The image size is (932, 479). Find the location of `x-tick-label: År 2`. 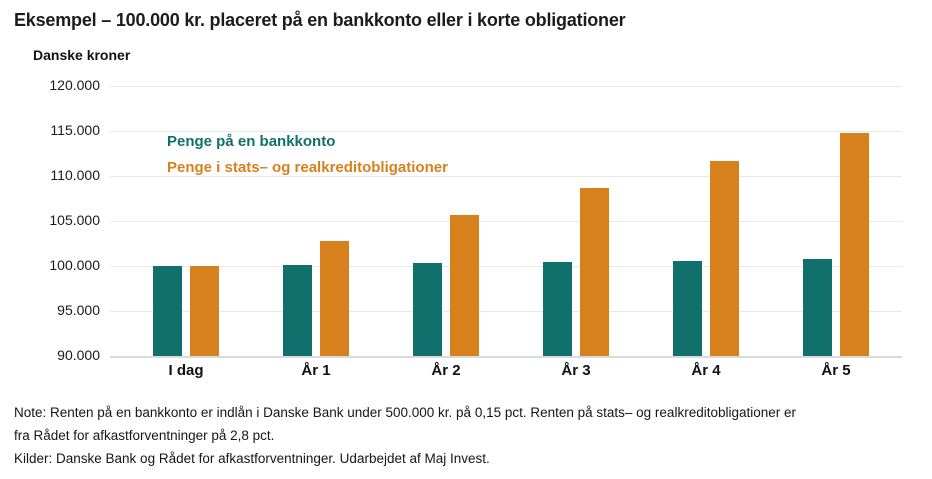

x-tick-label: År 2 is located at coordinates (446, 370).